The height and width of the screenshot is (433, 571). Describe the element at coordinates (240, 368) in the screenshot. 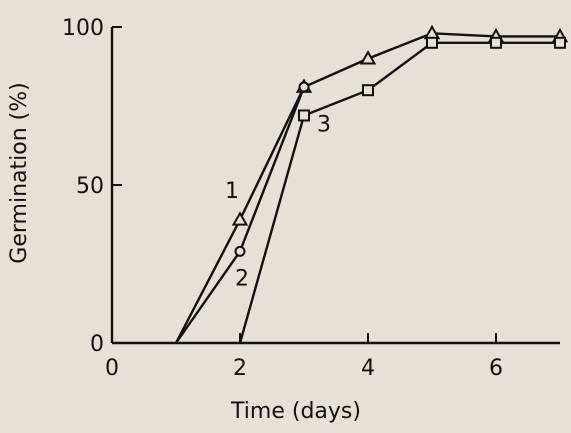

I see `x-tick-label: 2` at that location.